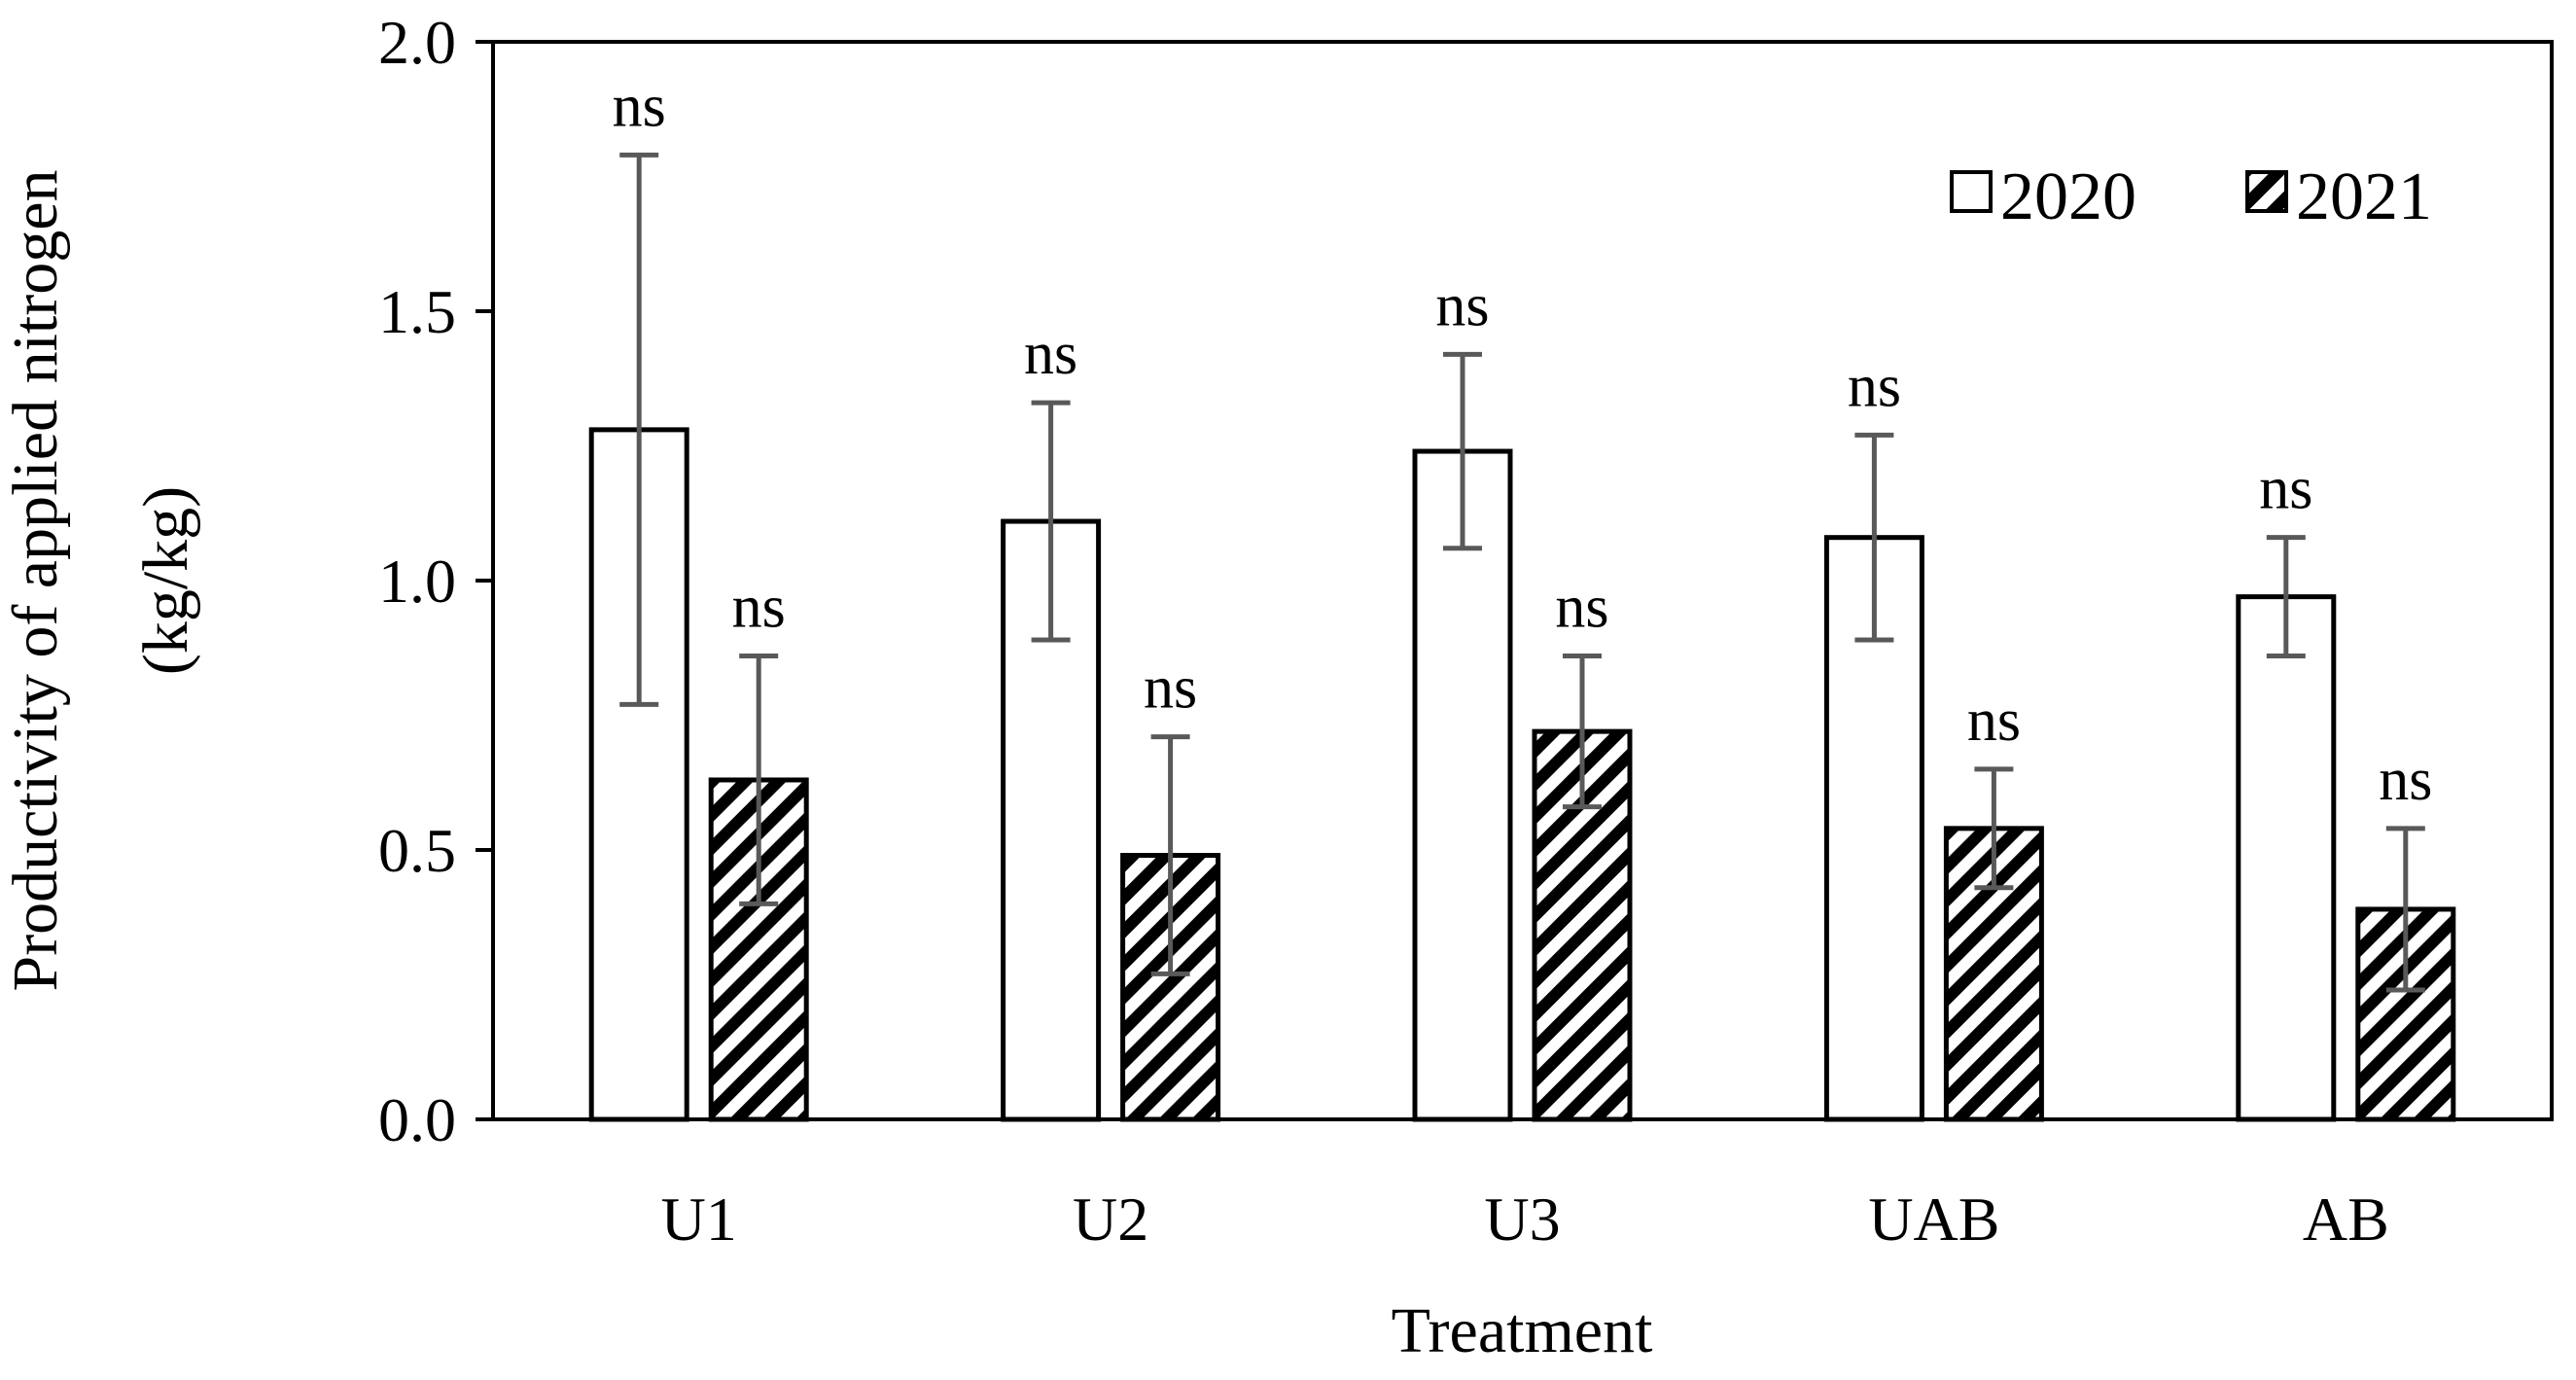  What do you see at coordinates (1522, 1330) in the screenshot?
I see `x-axis-title: Treatment` at bounding box center [1522, 1330].